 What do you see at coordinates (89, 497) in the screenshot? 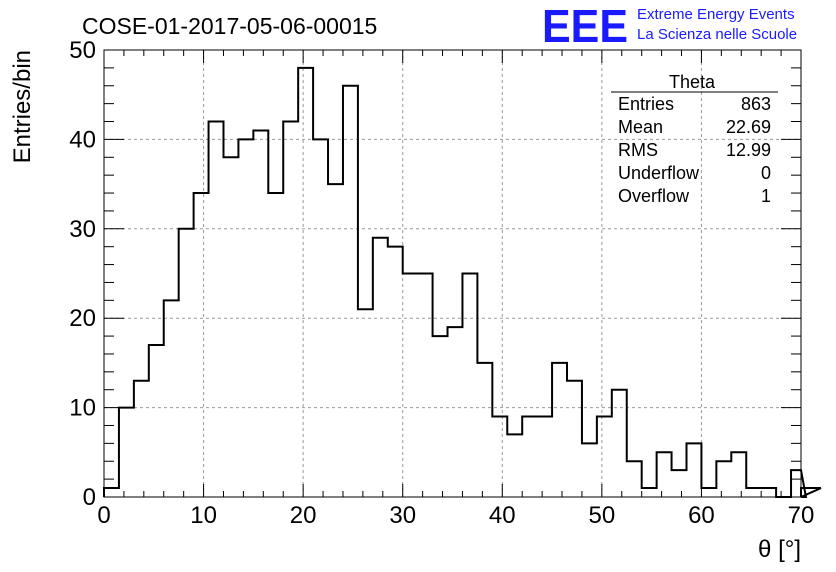
I see `y-tick-label: 0` at bounding box center [89, 497].